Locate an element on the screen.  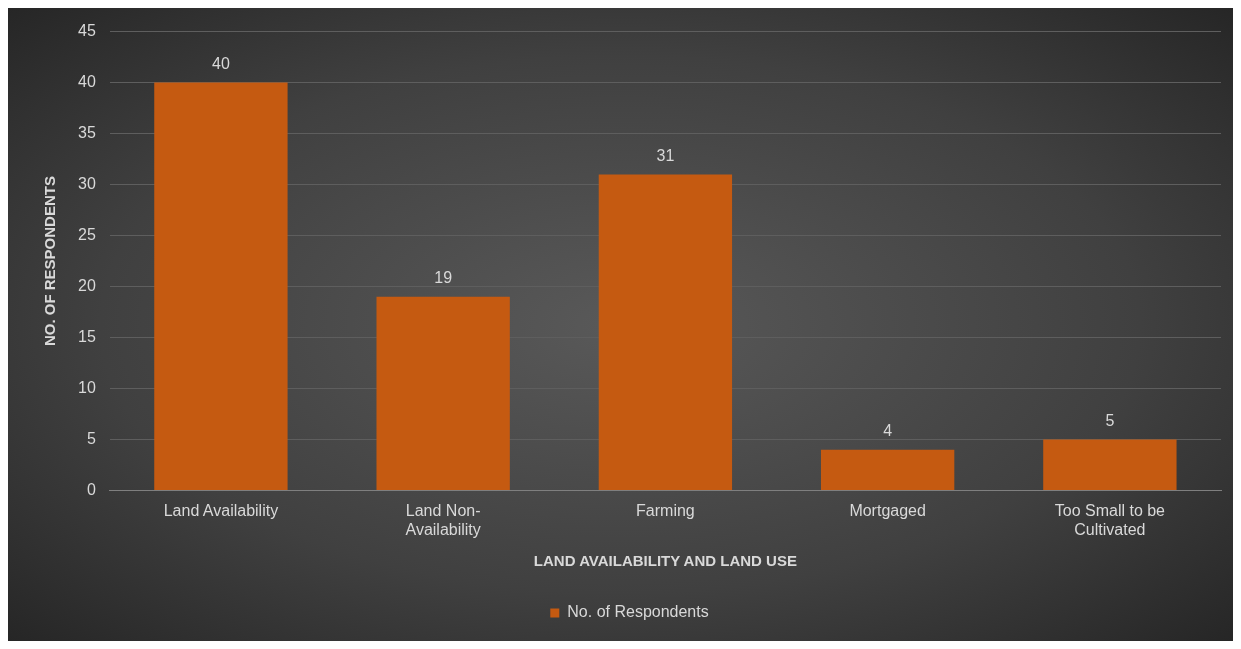
x-tick-label: Too Small to be Cultivated is located at coordinates (1110, 519).